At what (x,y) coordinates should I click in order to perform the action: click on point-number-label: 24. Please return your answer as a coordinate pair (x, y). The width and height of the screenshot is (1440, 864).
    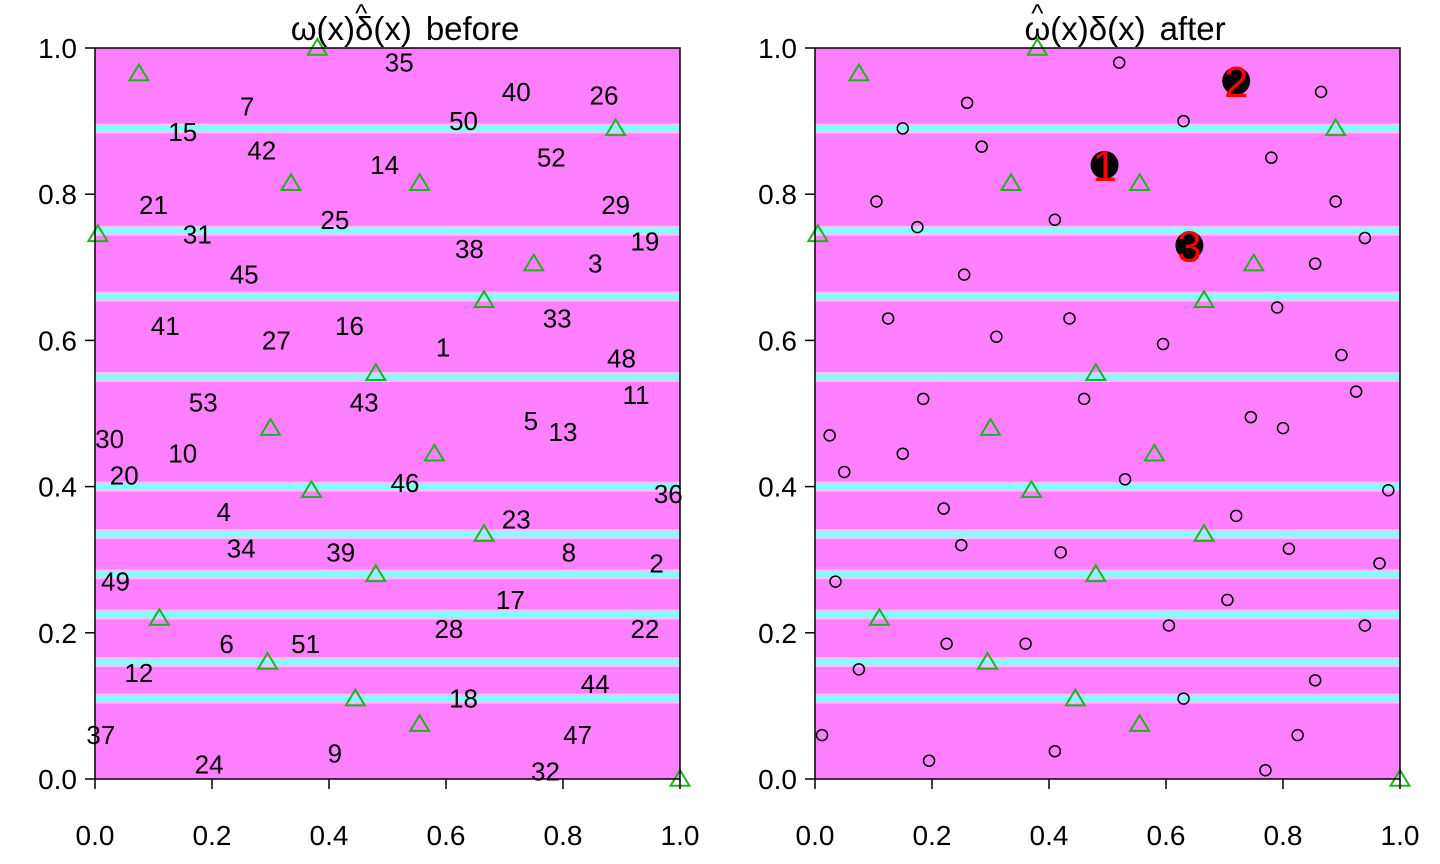
    Looking at the image, I should click on (209, 764).